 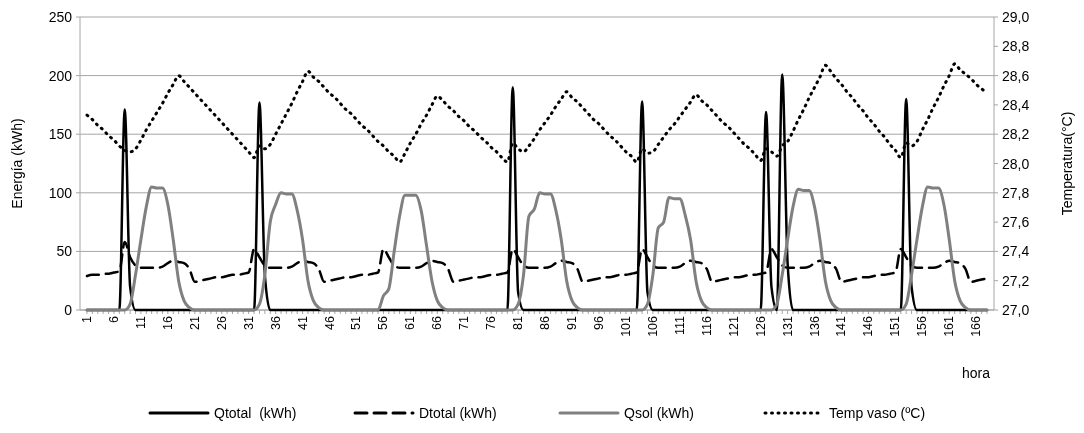 What do you see at coordinates (733, 326) in the screenshot?
I see `x-tick-label: 121` at bounding box center [733, 326].